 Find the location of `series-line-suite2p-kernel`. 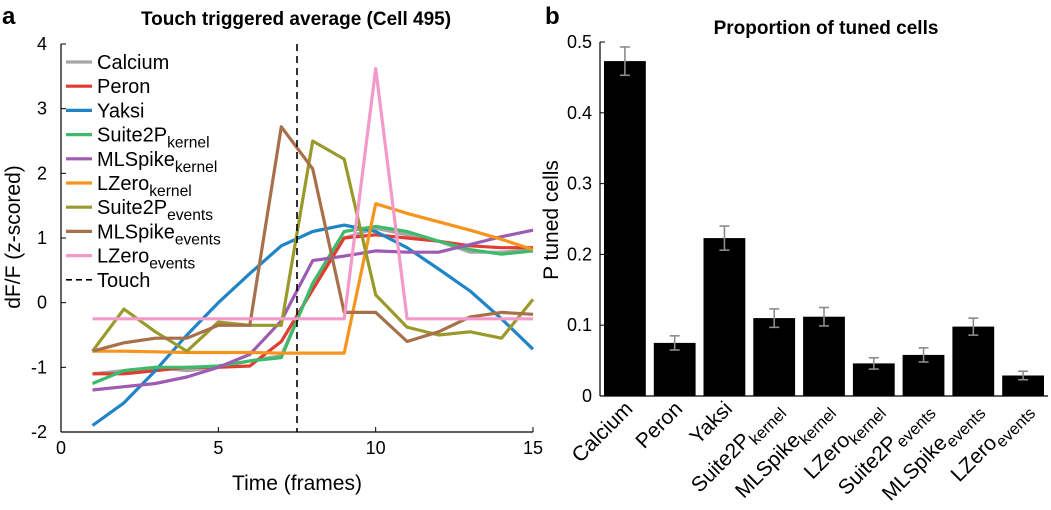

series-line-suite2p-kernel is located at coordinates (312, 304).